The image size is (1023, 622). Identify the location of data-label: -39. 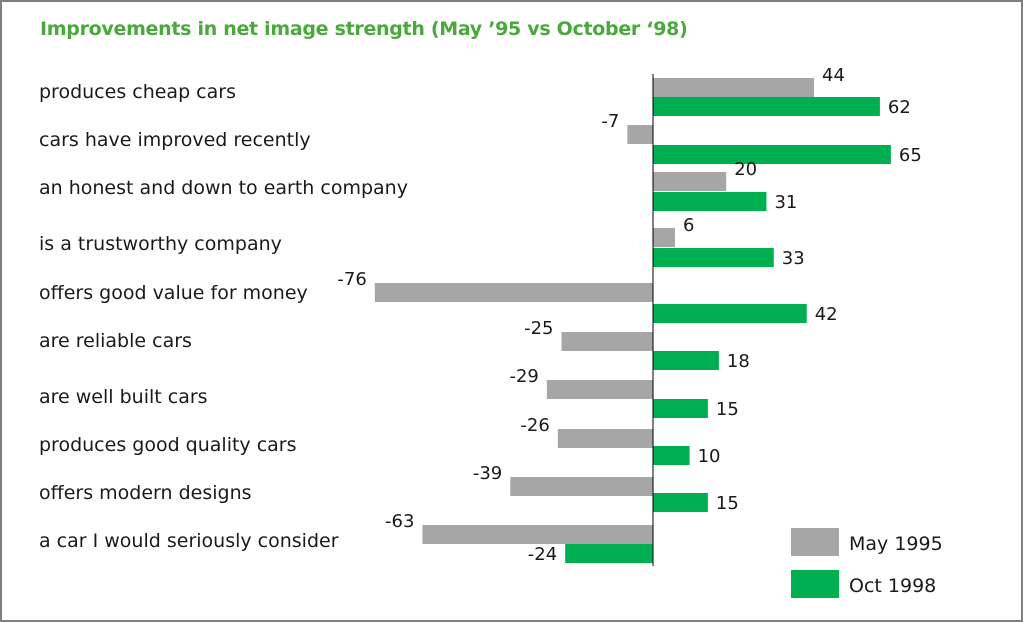
(487, 473).